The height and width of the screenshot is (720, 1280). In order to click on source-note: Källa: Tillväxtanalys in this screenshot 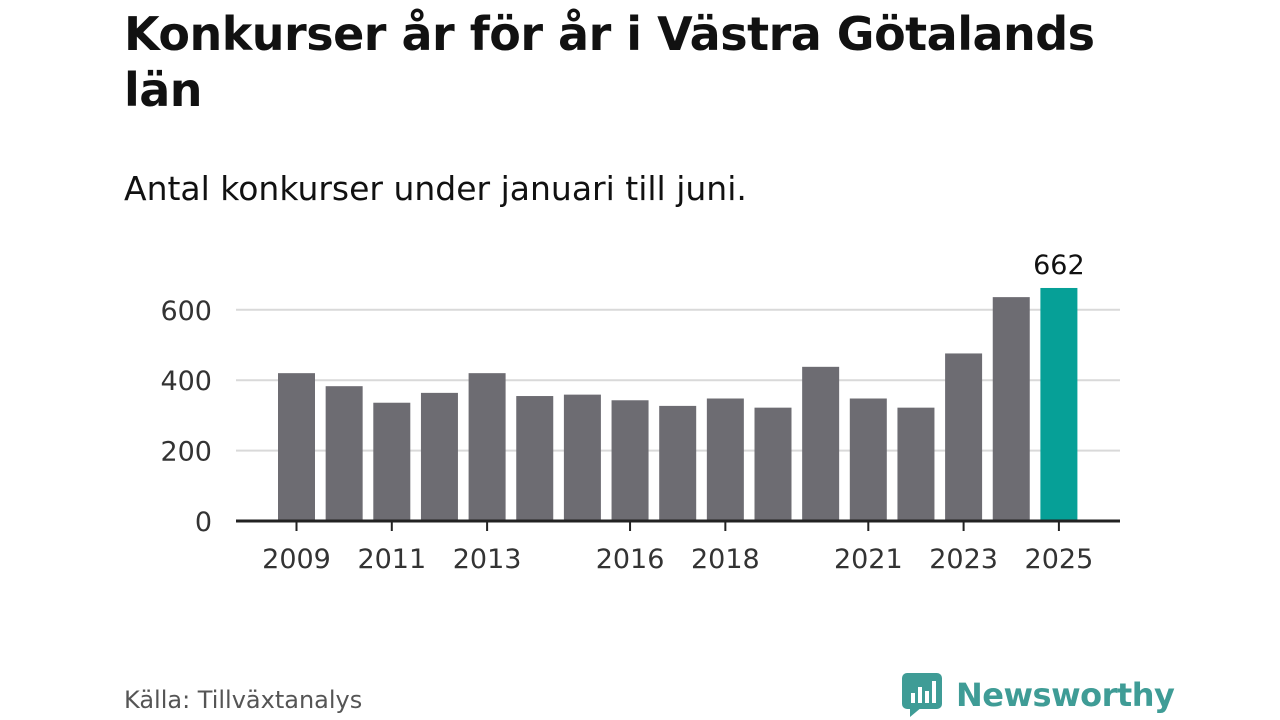, I will do `click(243, 700)`.